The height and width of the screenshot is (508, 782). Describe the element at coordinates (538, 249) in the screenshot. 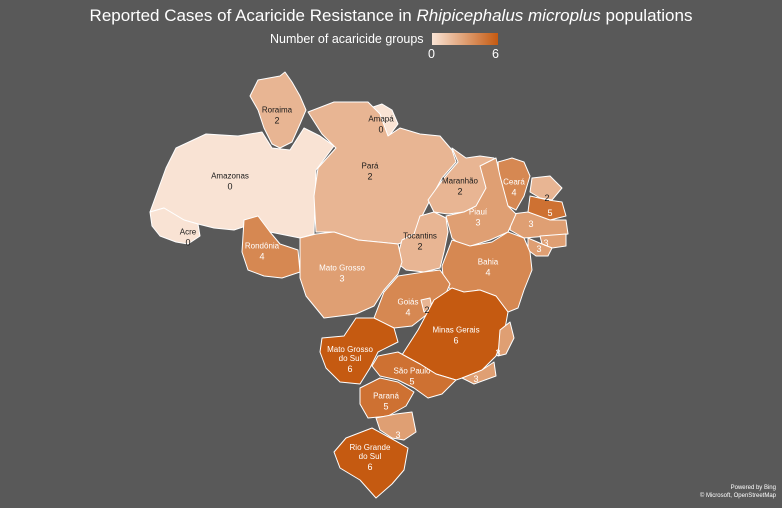

I see `state-value-se: 3` at that location.